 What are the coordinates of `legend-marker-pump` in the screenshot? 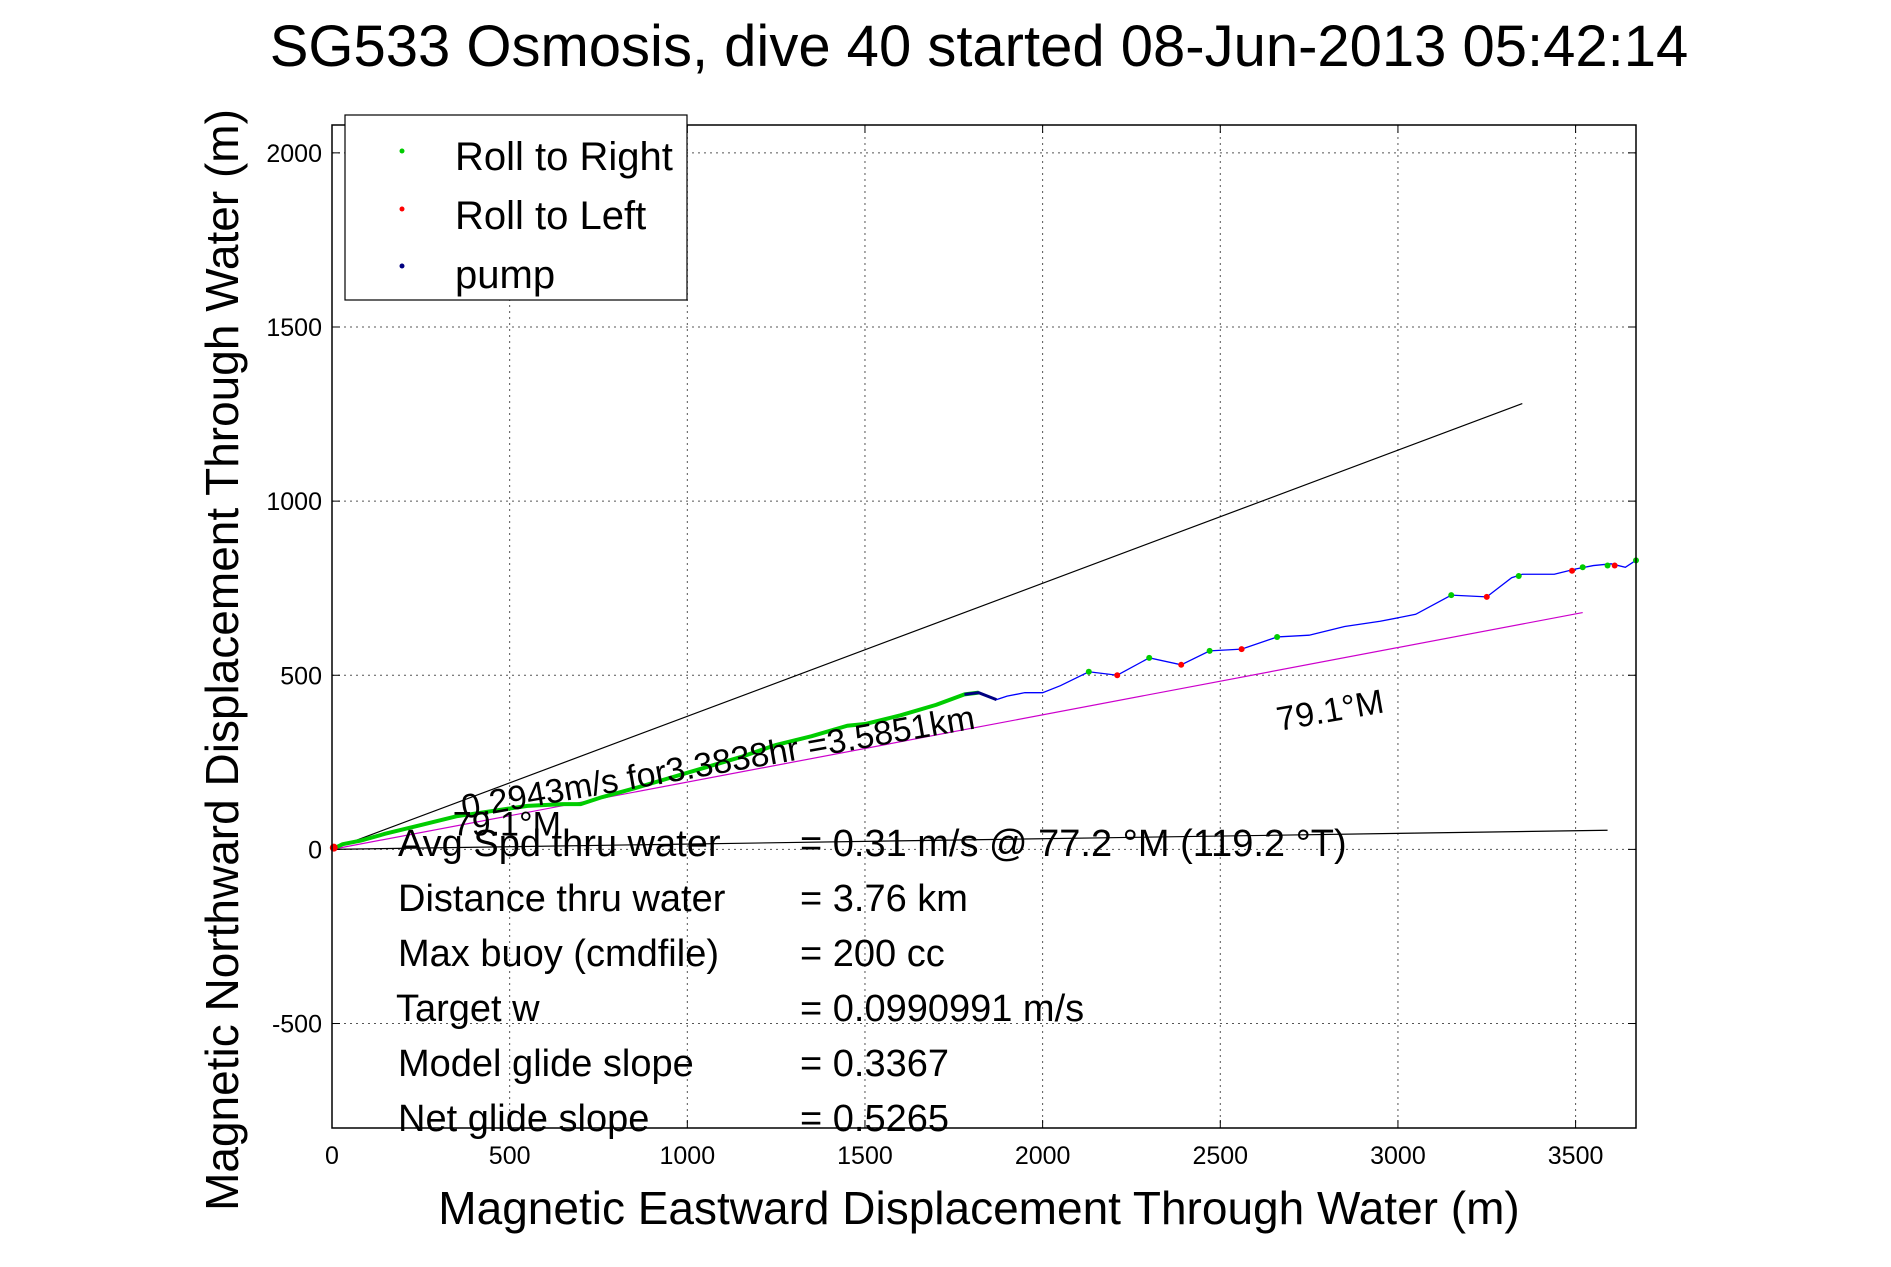 It's located at (402, 266).